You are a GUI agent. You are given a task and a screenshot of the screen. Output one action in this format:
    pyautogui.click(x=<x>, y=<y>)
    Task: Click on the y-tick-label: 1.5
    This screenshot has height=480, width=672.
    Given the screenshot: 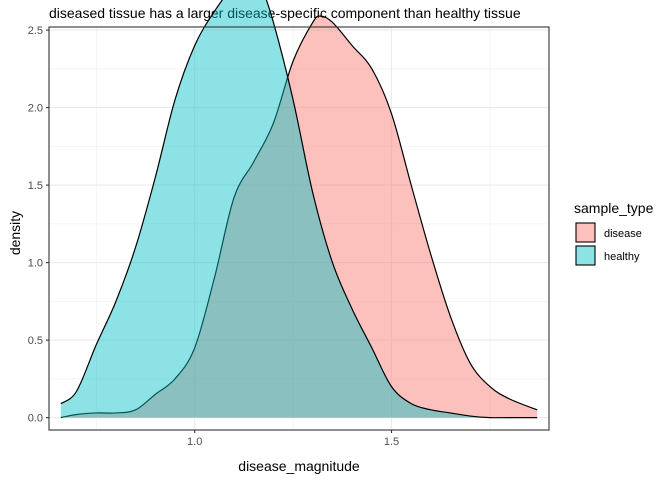 What is the action you would take?
    pyautogui.click(x=35, y=186)
    